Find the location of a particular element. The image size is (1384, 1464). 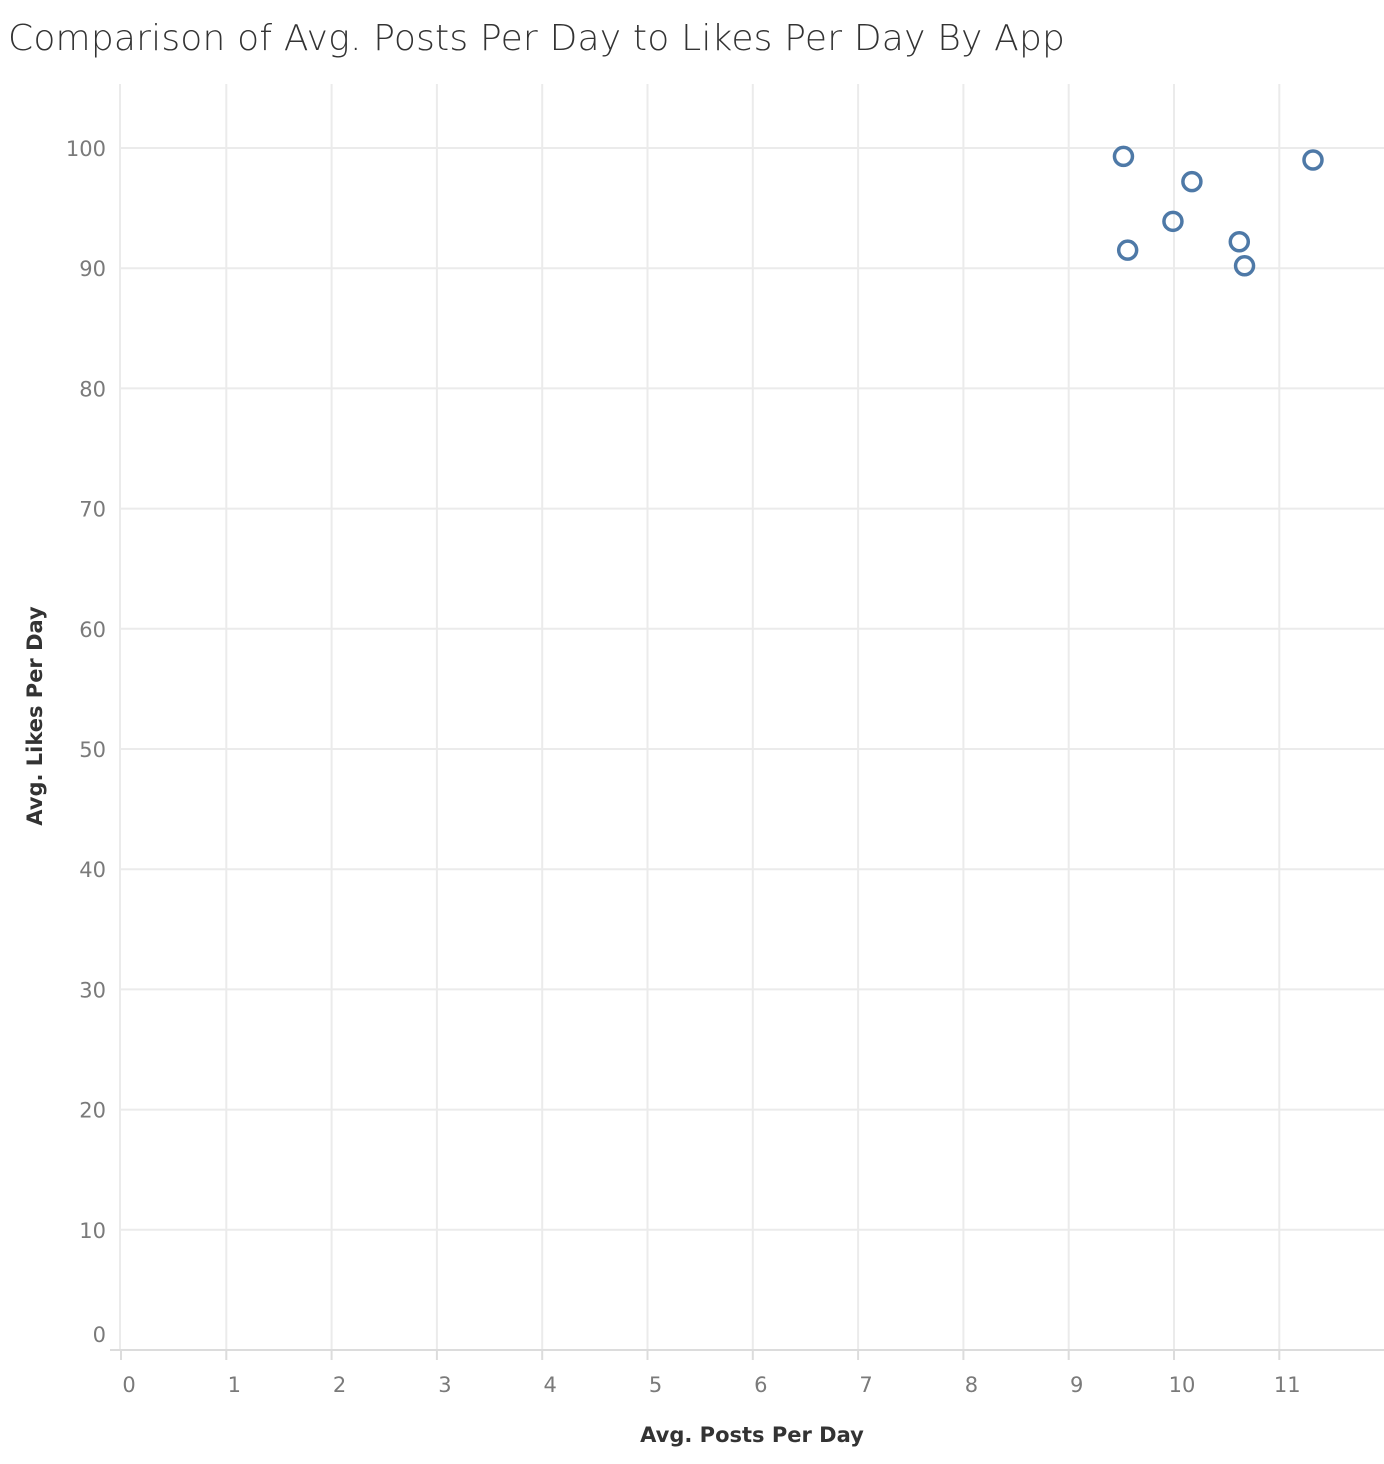

x-tick-label: 8 is located at coordinates (971, 1385).